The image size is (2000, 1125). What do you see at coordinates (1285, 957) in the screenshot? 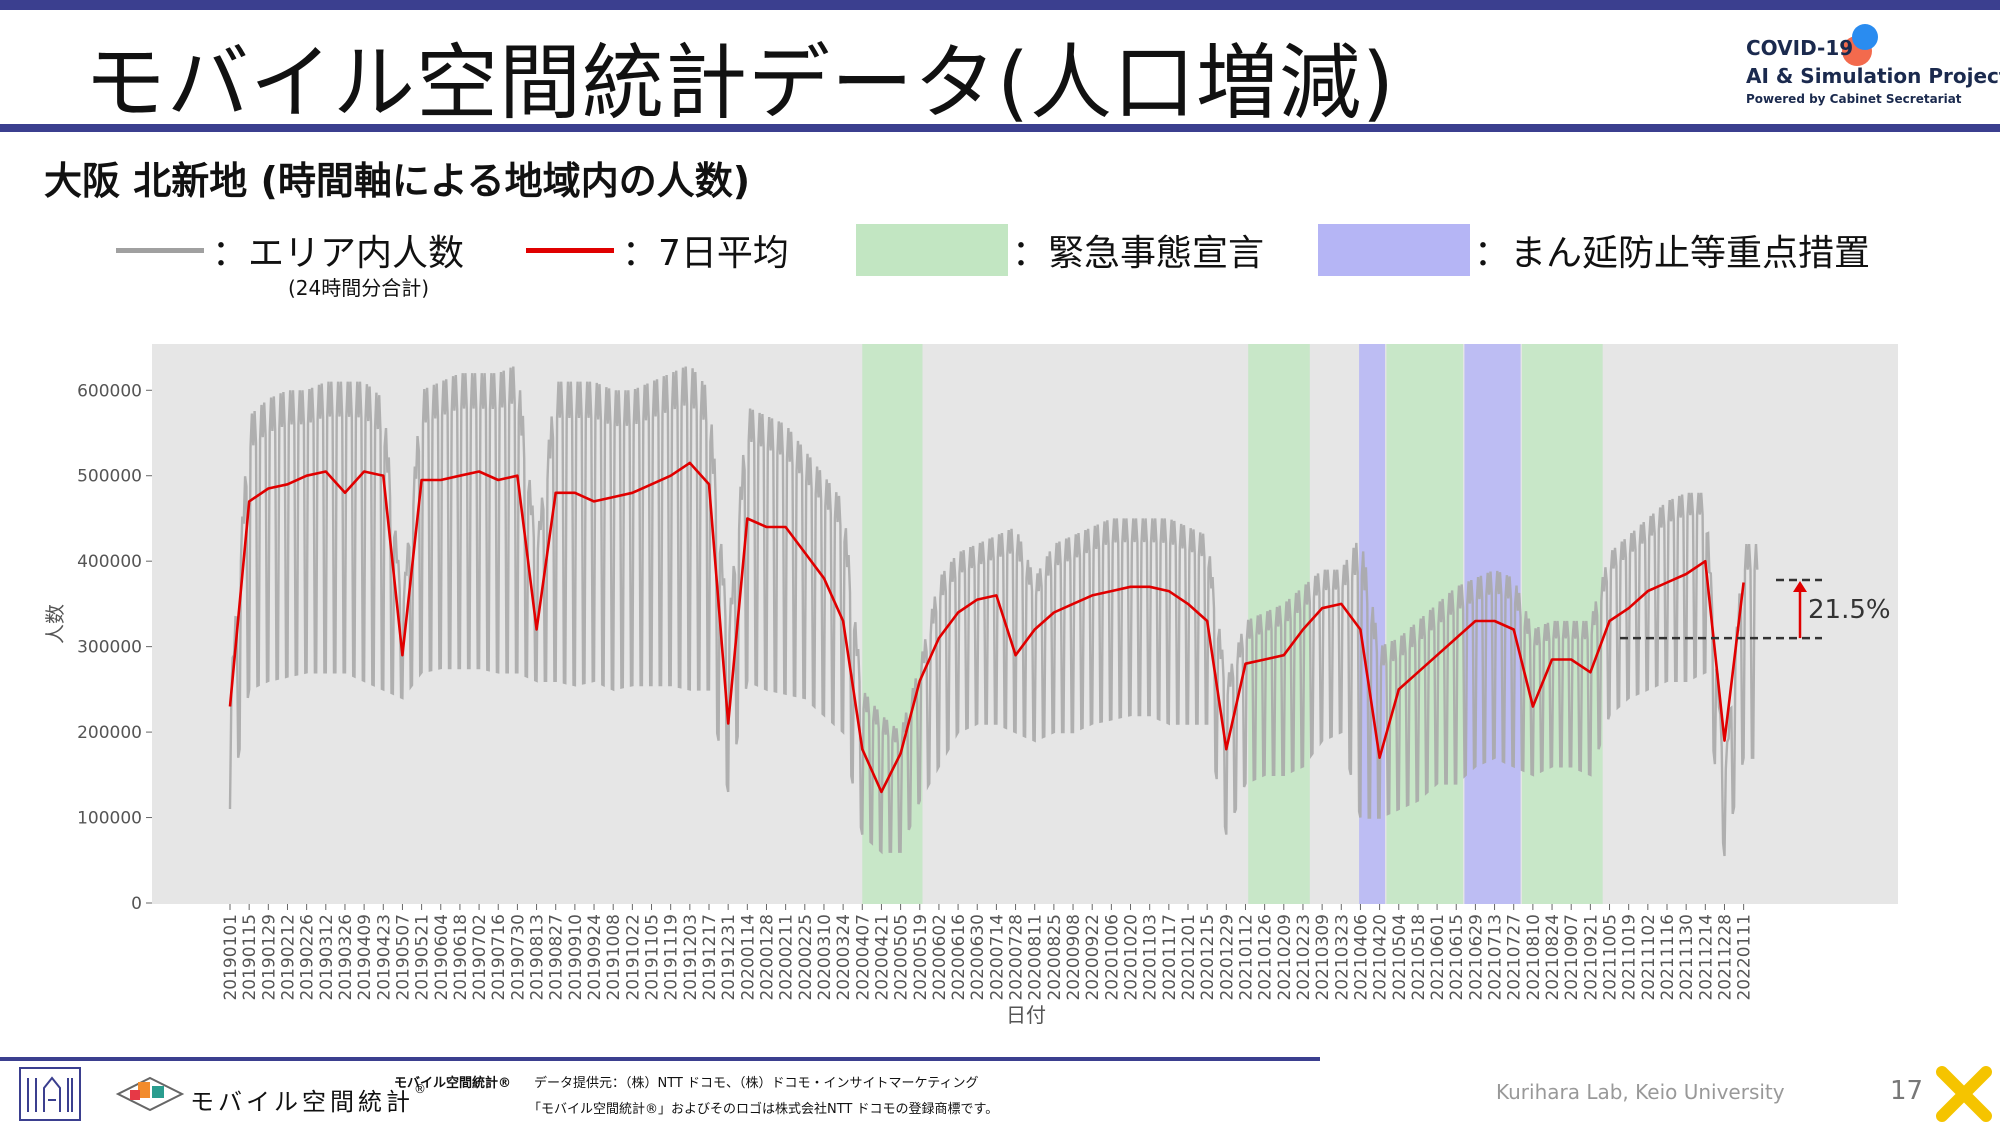
I see `x-tick-label: 20210209` at bounding box center [1285, 957].